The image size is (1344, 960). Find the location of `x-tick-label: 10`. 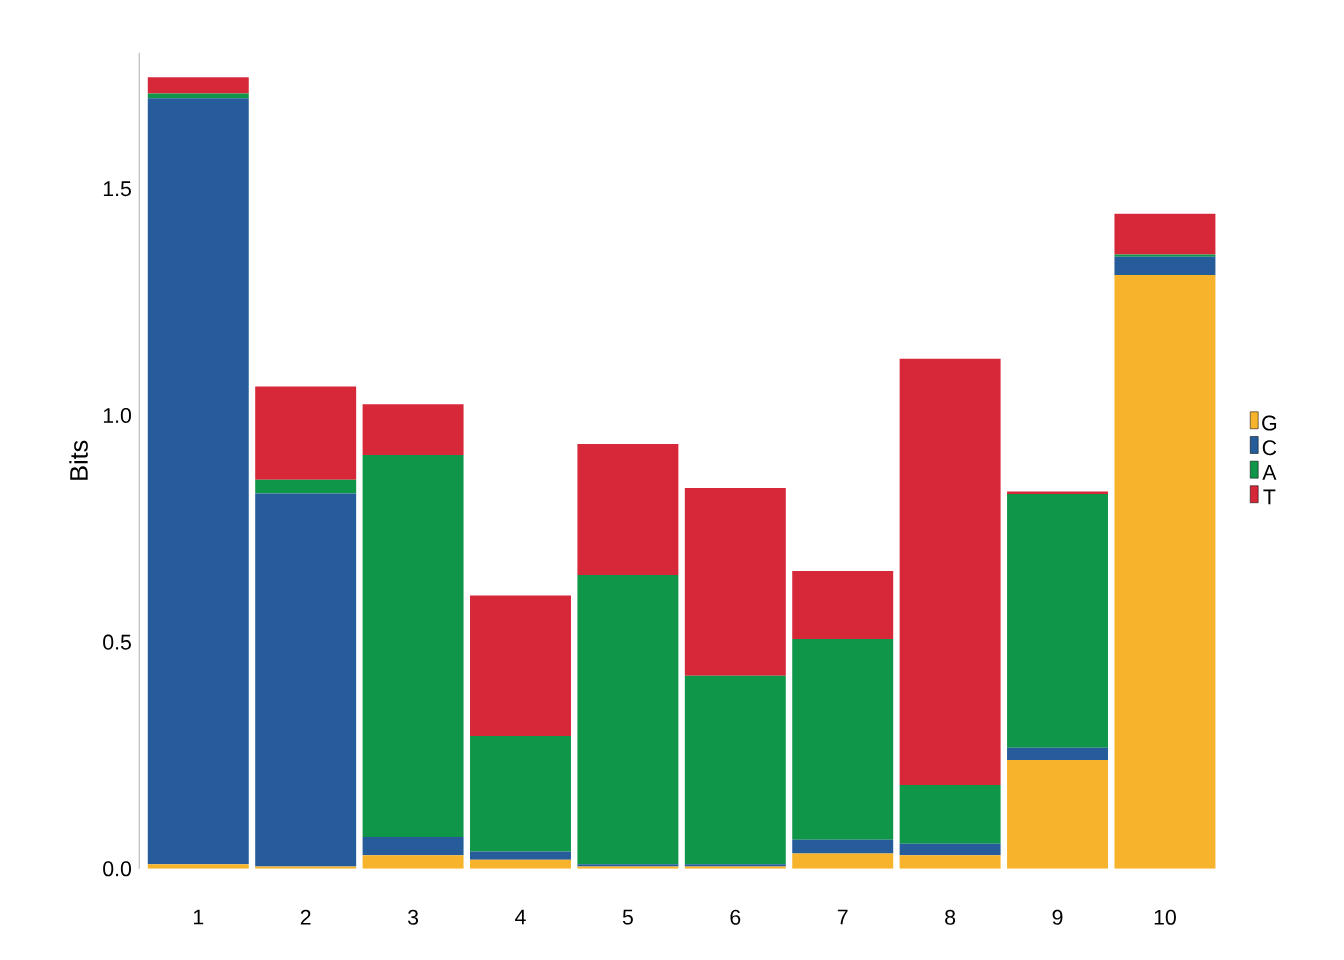

x-tick-label: 10 is located at coordinates (1165, 917).